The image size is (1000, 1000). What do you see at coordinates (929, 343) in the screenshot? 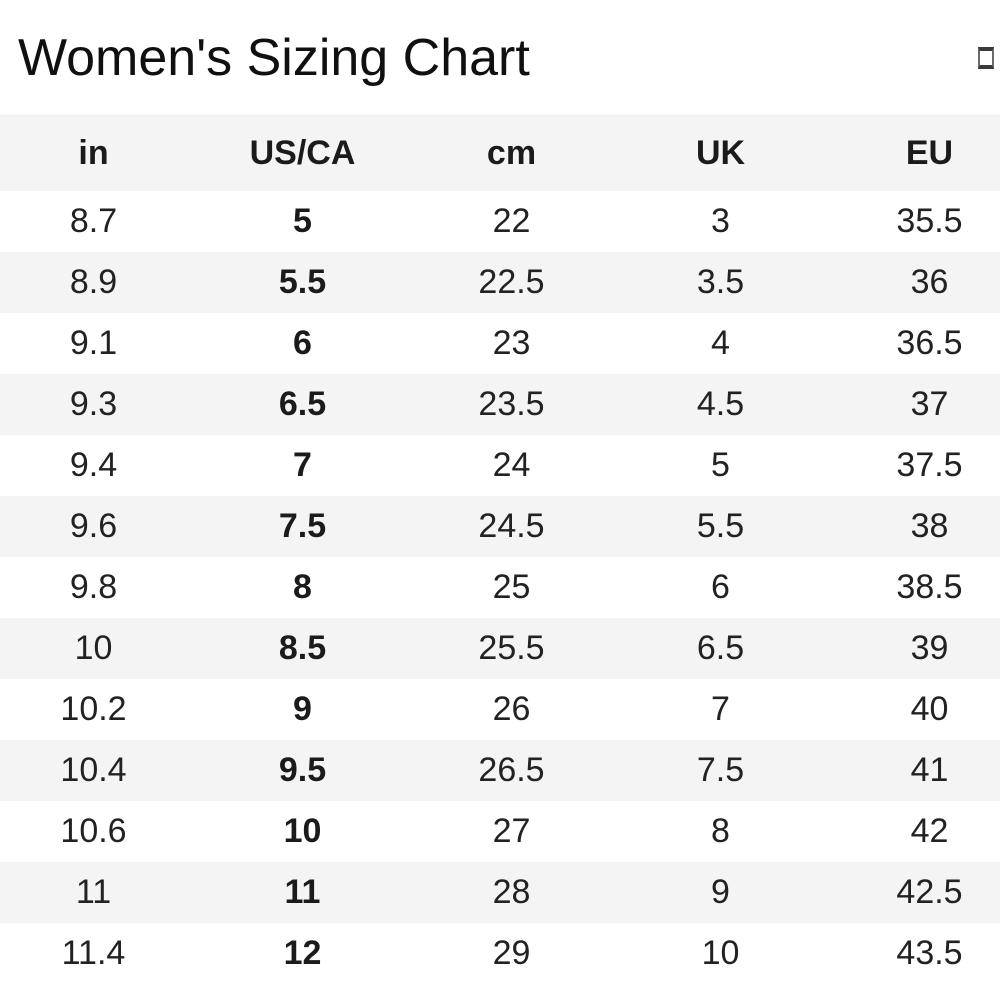
I see `table-cell: 36.5` at bounding box center [929, 343].